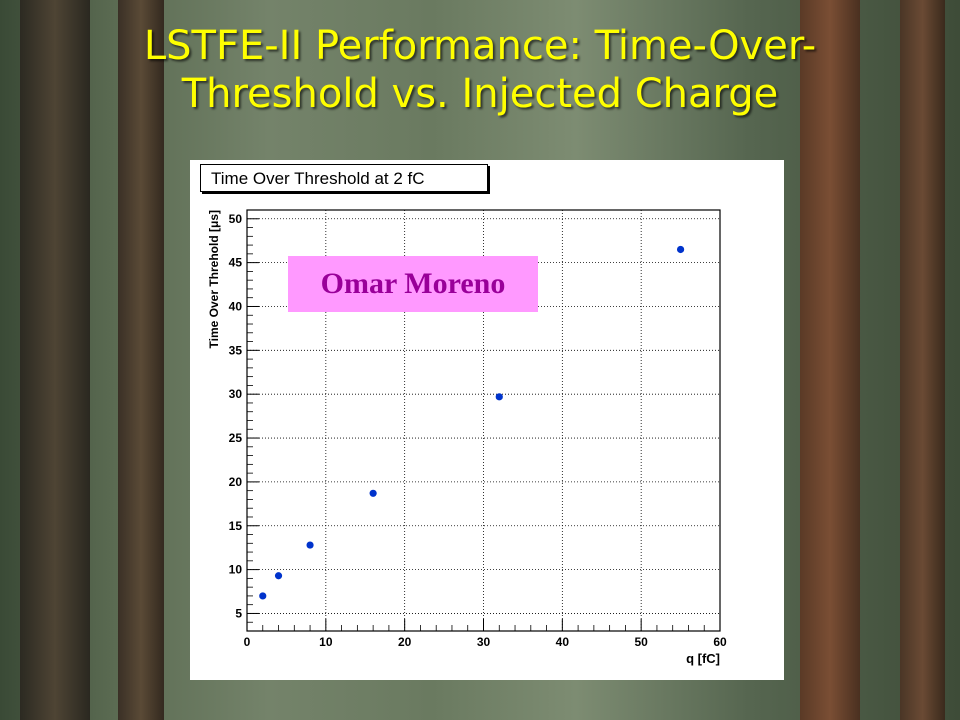 The width and height of the screenshot is (960, 720). Describe the element at coordinates (344, 178) in the screenshot. I see `chart-title: Time Over Threshold at 2 fC` at that location.